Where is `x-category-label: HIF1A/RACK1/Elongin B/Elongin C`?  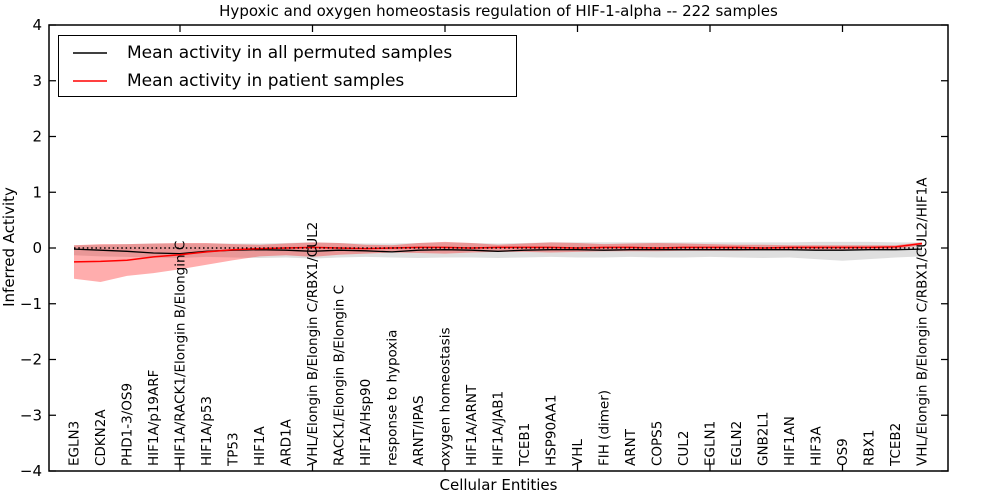
x-category-label: HIF1A/RACK1/Elongin B/Elongin C is located at coordinates (181, 353).